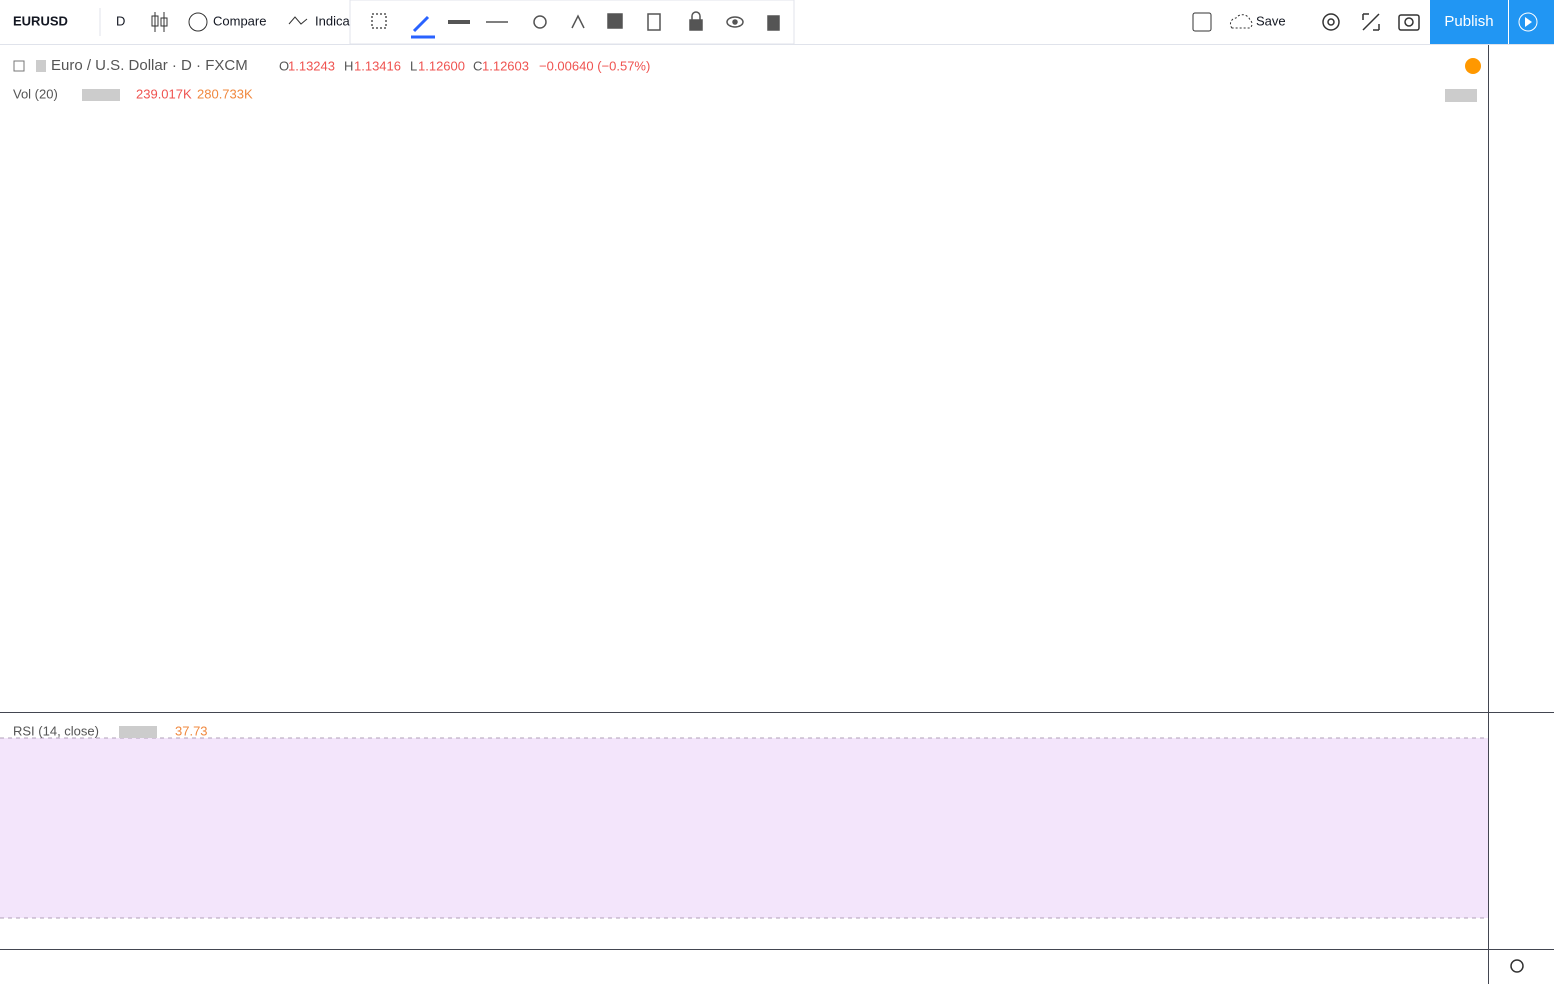 This screenshot has width=1554, height=984. What do you see at coordinates (575, 25) in the screenshot?
I see `drawing-tools` at bounding box center [575, 25].